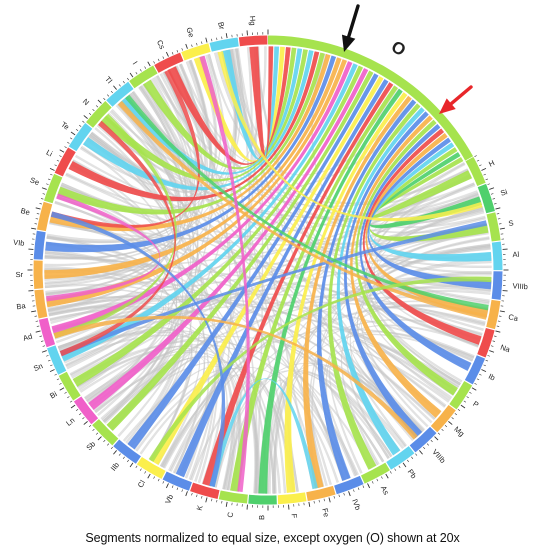 This screenshot has width=545, height=560. Describe the element at coordinates (190, 32) in the screenshot. I see `segment-label: Ge` at that location.